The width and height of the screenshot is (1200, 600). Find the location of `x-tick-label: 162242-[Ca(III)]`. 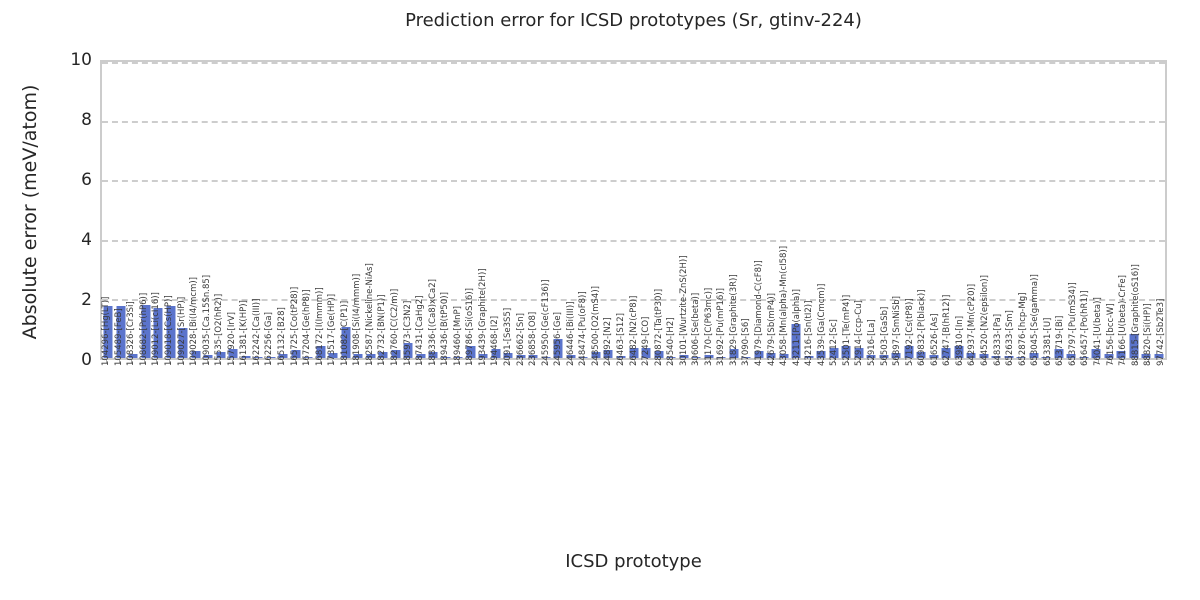

x-tick-label: 162242-[Ca(III)] is located at coordinates (256, 332).